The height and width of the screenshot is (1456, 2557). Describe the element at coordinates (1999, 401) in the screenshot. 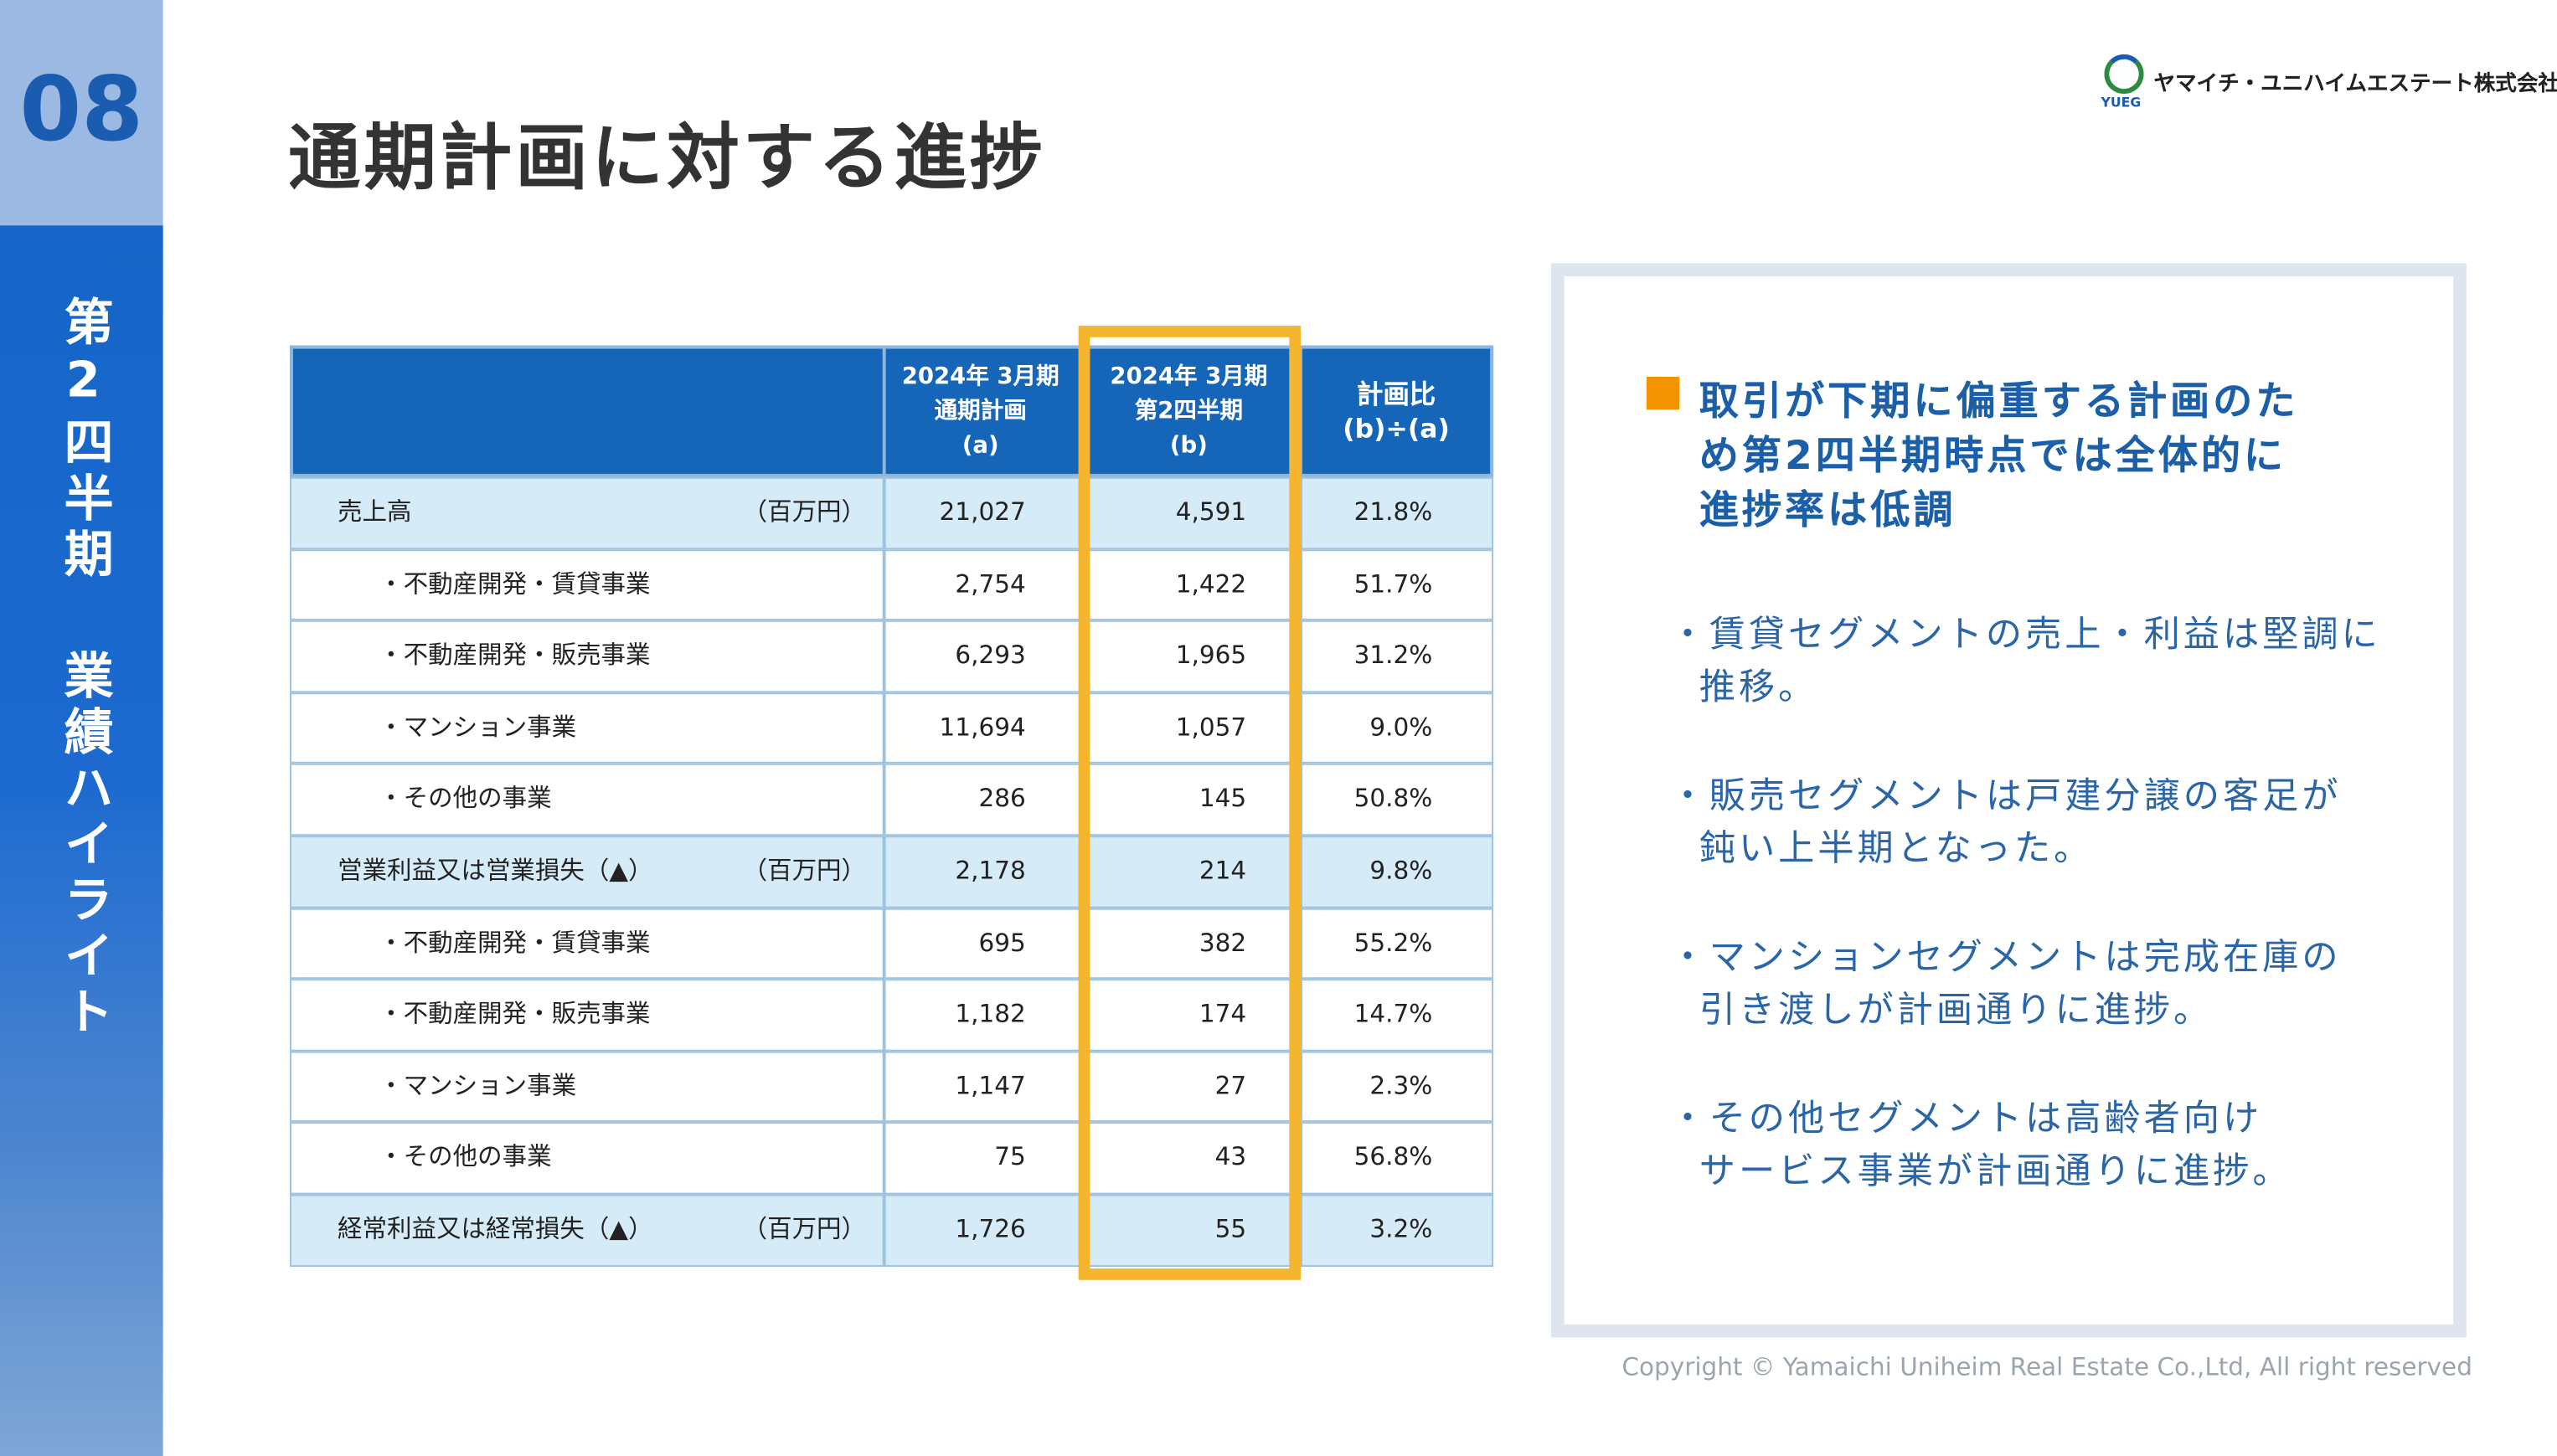

I see `panel-heading: 取引が下期に偏重する計画のた` at that location.